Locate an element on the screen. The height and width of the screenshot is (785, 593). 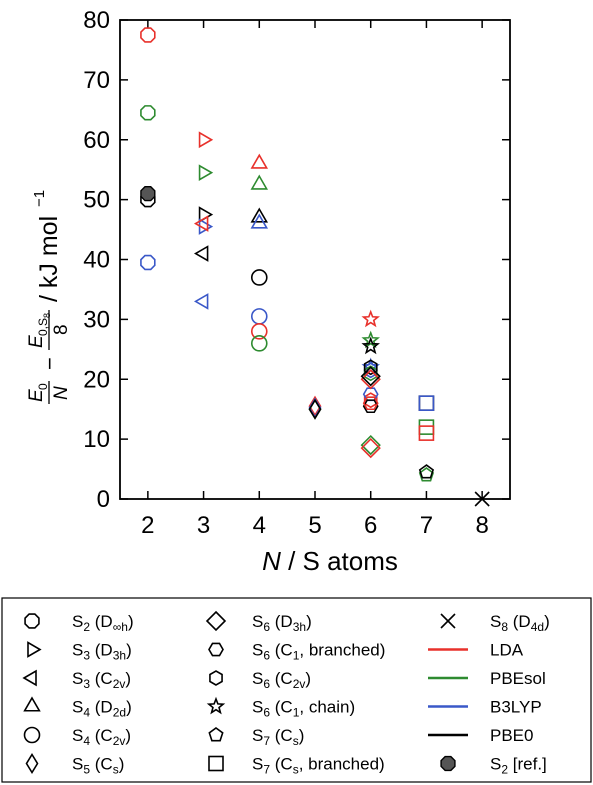
data-point-S7_Cs_branched-LDA is located at coordinates (426, 433).